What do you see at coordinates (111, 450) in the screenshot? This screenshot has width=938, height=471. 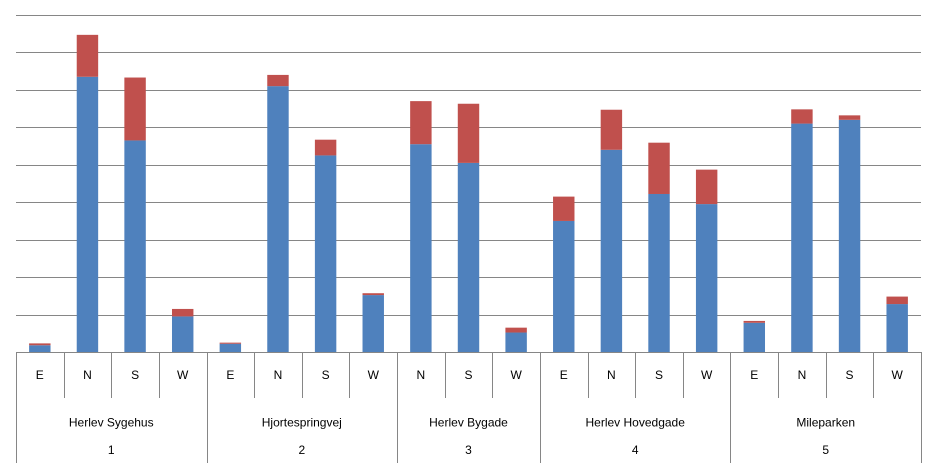 I see `group-number-label: 1` at bounding box center [111, 450].